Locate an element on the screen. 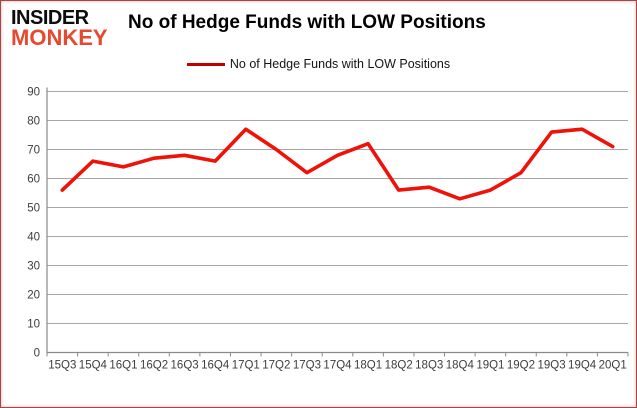 The height and width of the screenshot is (408, 637). x-tick-label-20Q1: 20Q1 is located at coordinates (613, 366).